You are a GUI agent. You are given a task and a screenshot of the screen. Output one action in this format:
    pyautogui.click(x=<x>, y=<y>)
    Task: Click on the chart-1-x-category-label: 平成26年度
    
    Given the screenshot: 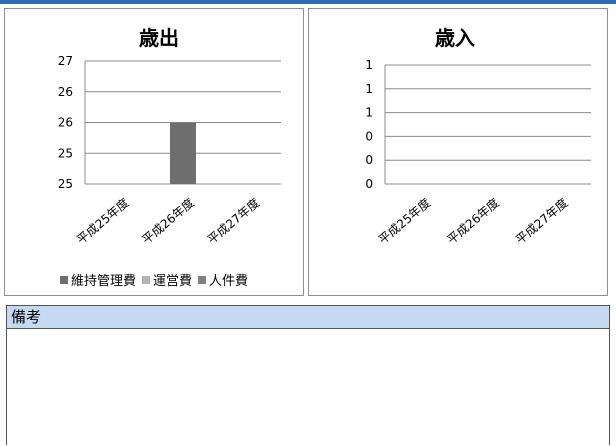 What is the action you would take?
    pyautogui.click(x=473, y=221)
    